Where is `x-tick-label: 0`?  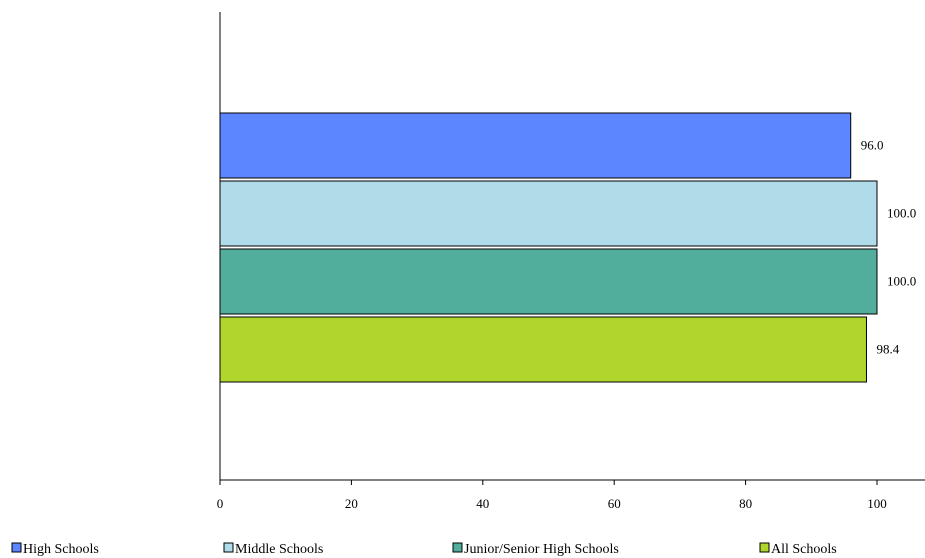 x-tick-label: 0 is located at coordinates (220, 503).